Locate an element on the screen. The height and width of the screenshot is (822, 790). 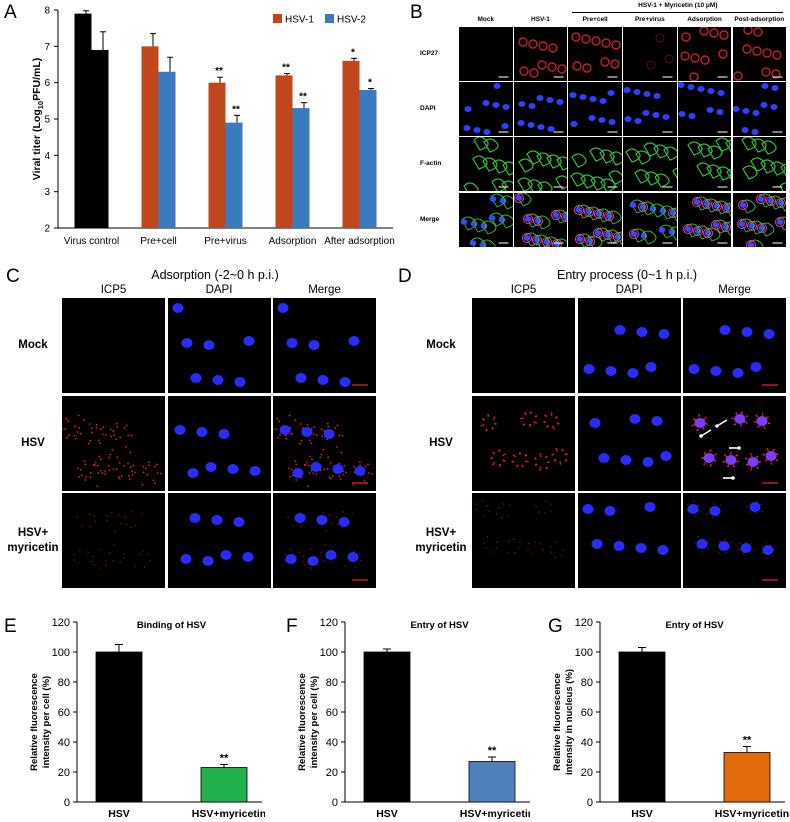
panel-d-image-content is located at coordinates (732, 540).